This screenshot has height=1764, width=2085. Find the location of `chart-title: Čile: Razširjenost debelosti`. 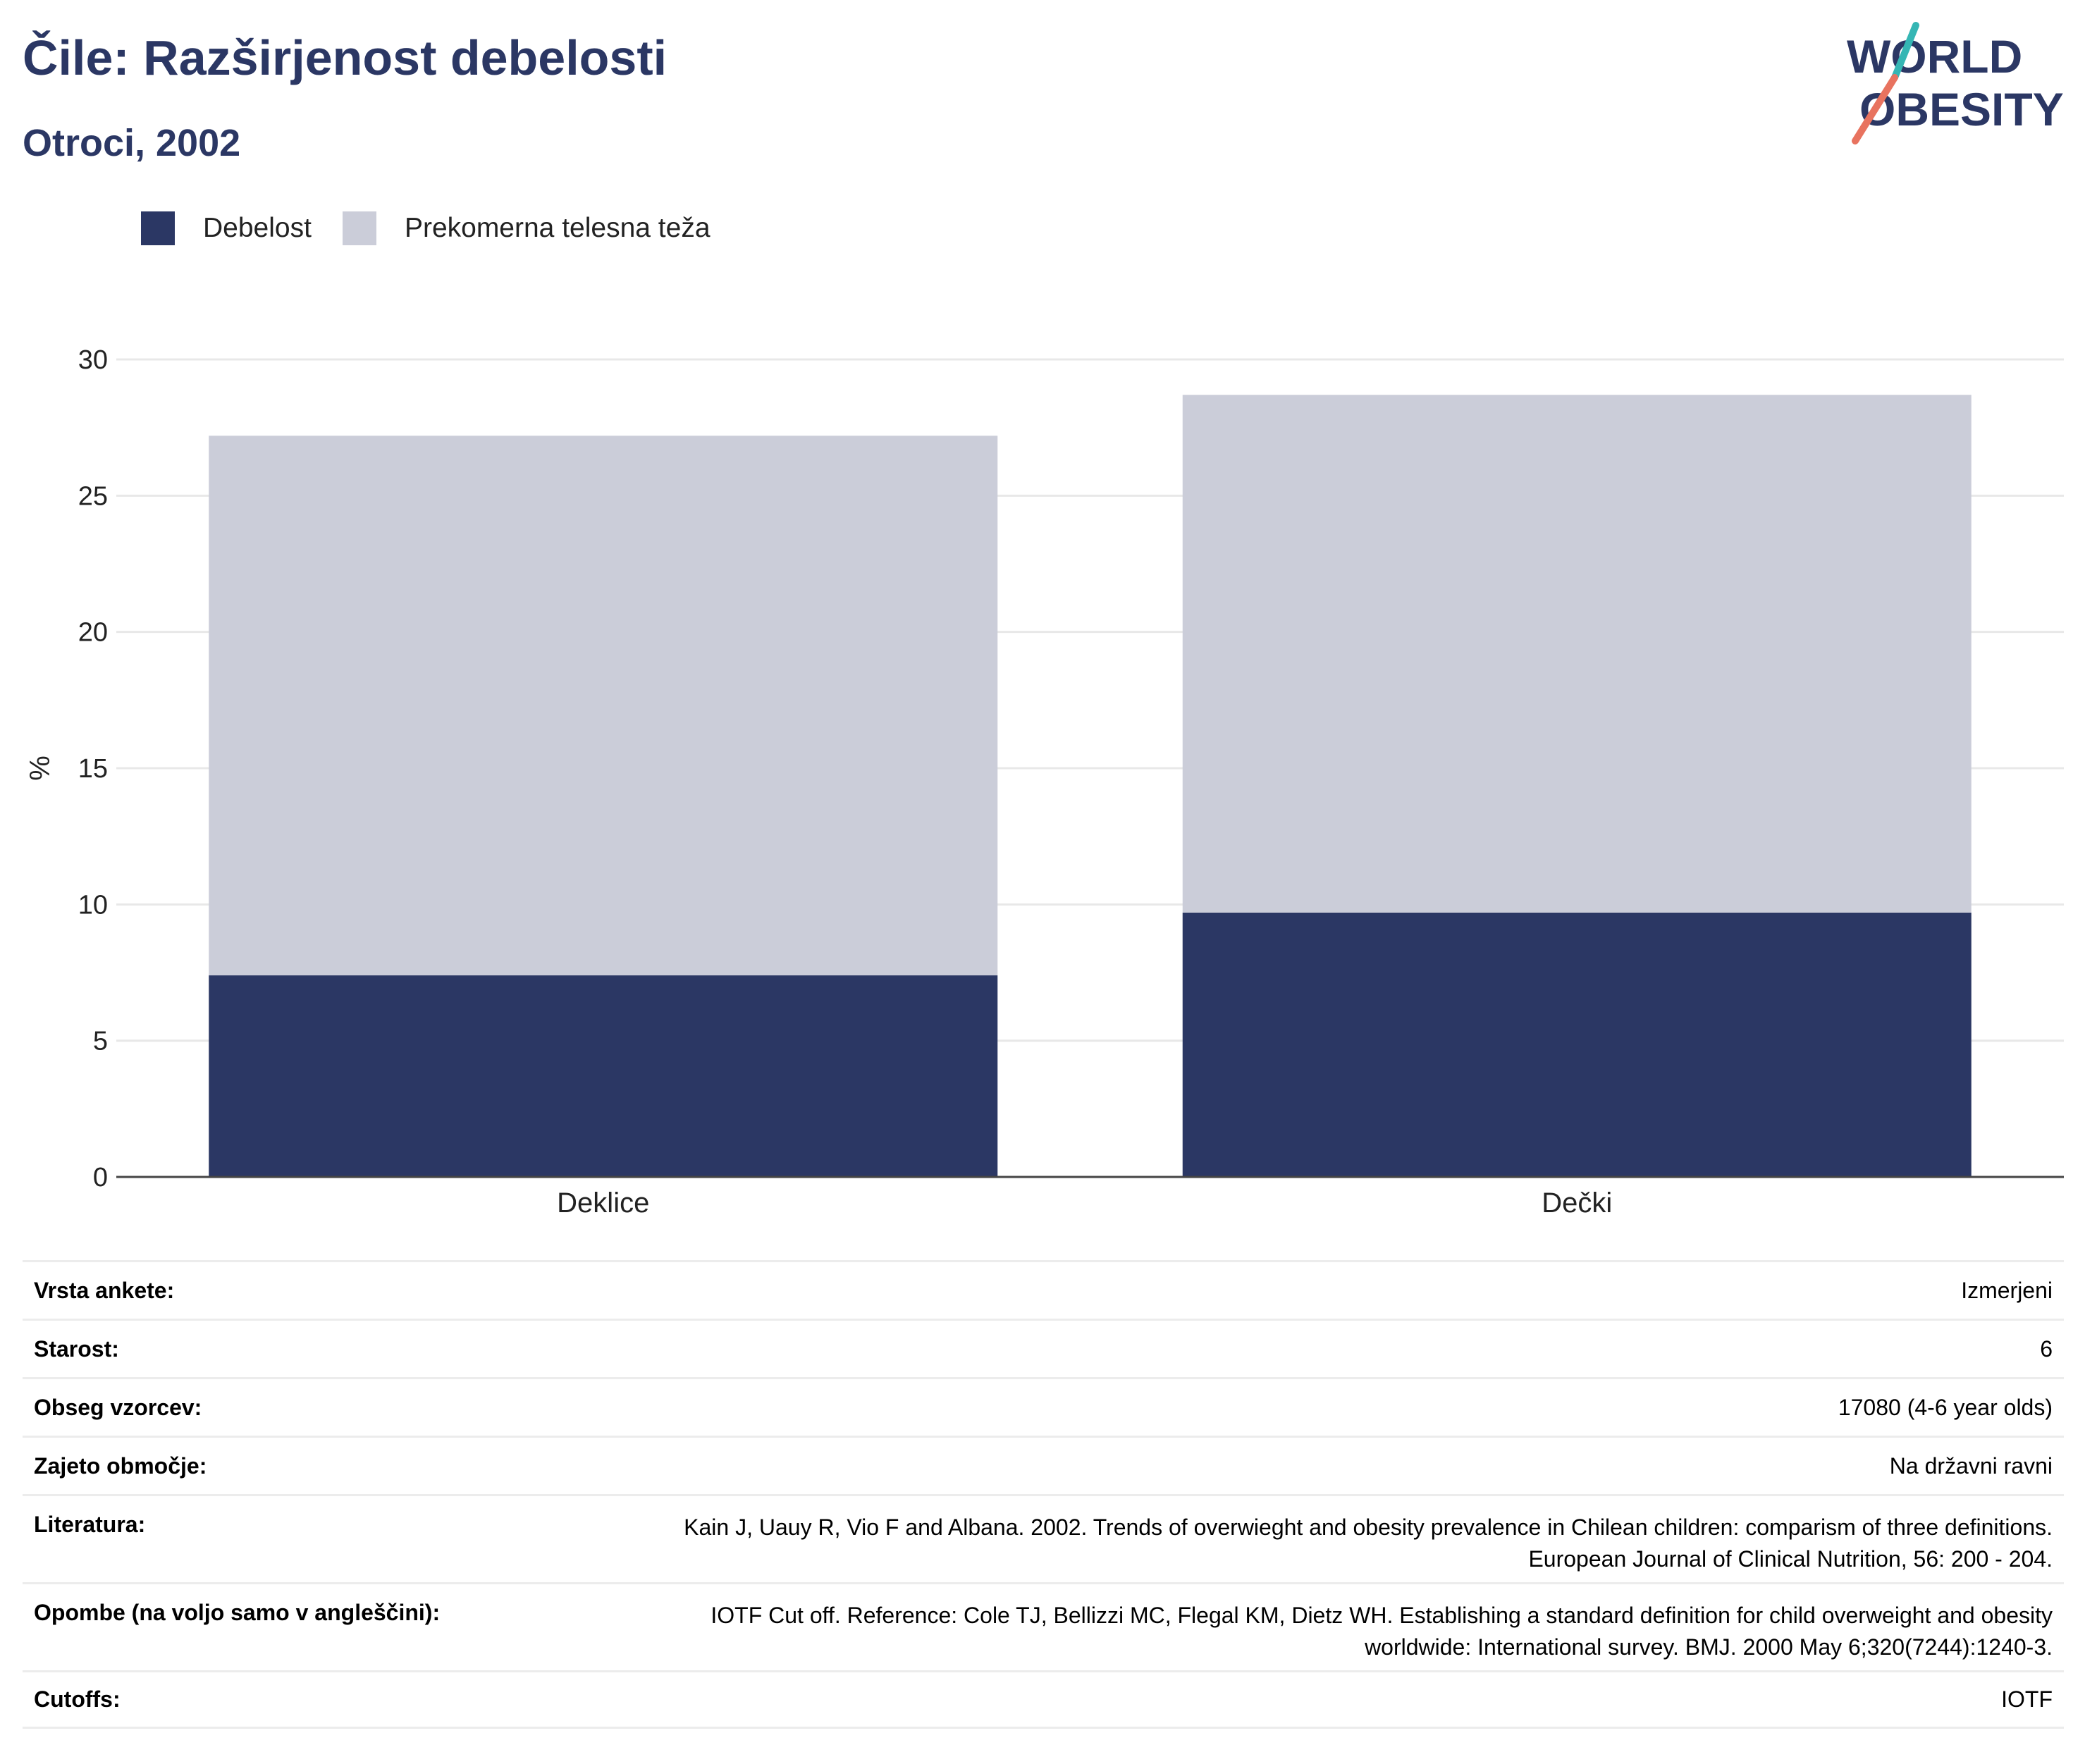

chart-title: Čile: Razširjenost debelosti is located at coordinates (345, 57).